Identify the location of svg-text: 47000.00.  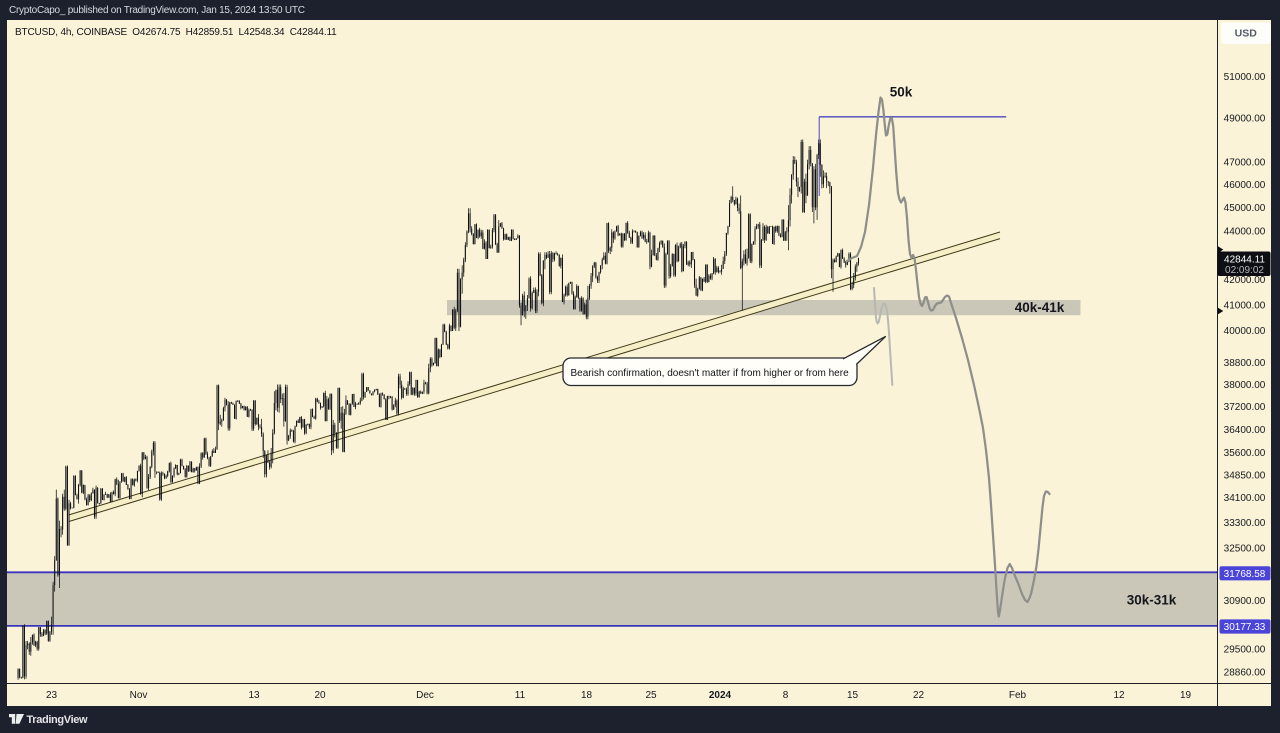
(1245, 162).